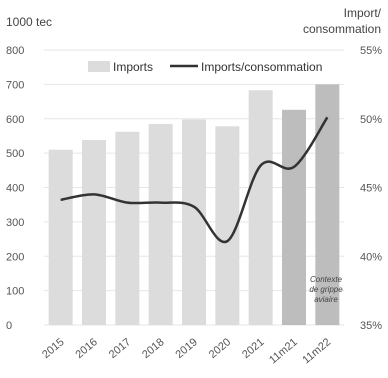 Image resolution: width=388 pixels, height=378 pixels. I want to click on x-tick-2021: 2021, so click(253, 348).